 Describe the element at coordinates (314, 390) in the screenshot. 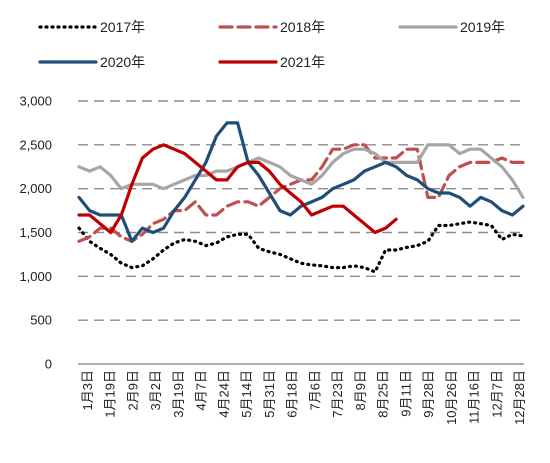

I see `x-tick-label: 7月6日` at that location.